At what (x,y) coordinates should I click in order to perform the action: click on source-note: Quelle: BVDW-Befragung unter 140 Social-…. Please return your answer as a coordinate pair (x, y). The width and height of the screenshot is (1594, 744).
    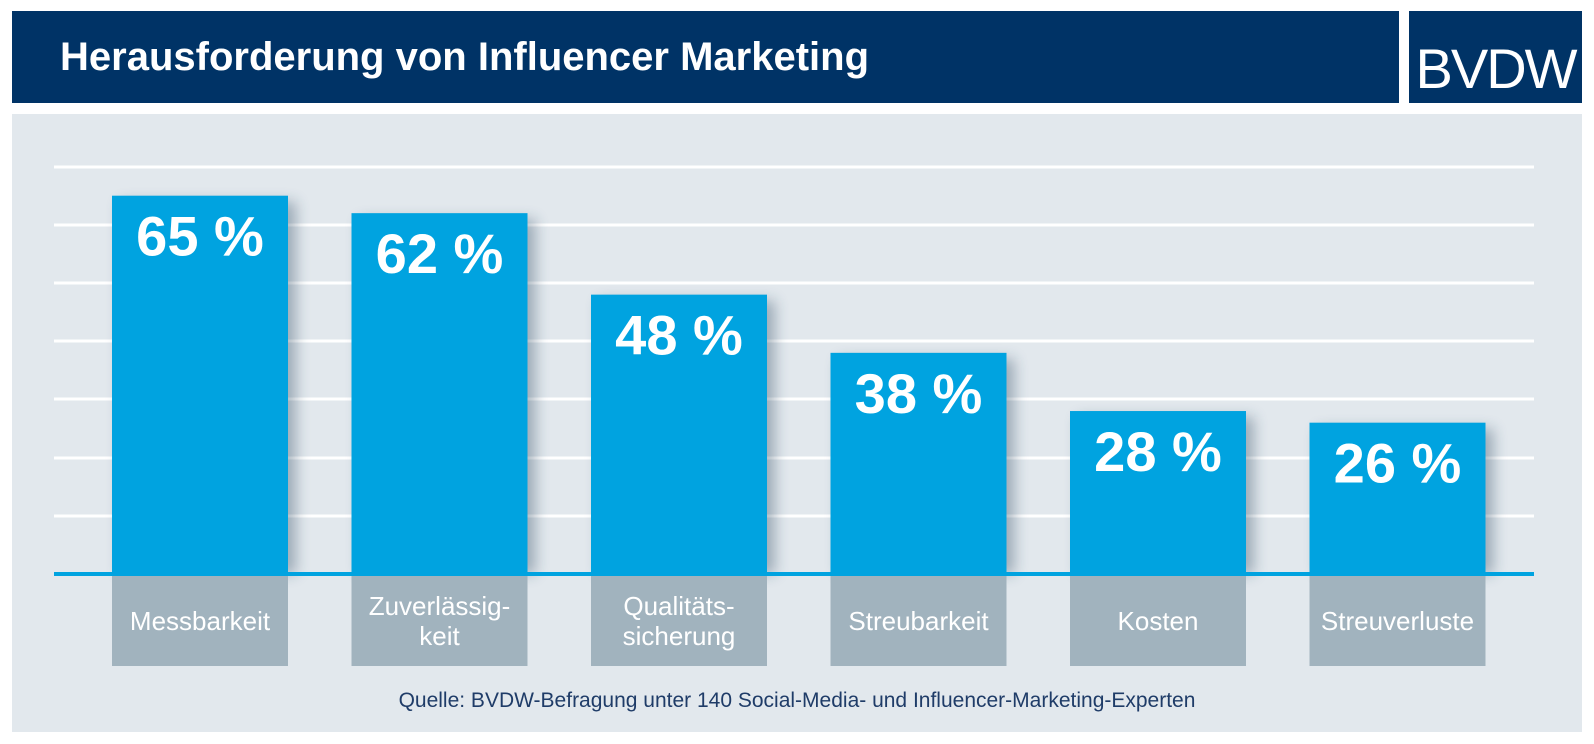
    Looking at the image, I should click on (797, 700).